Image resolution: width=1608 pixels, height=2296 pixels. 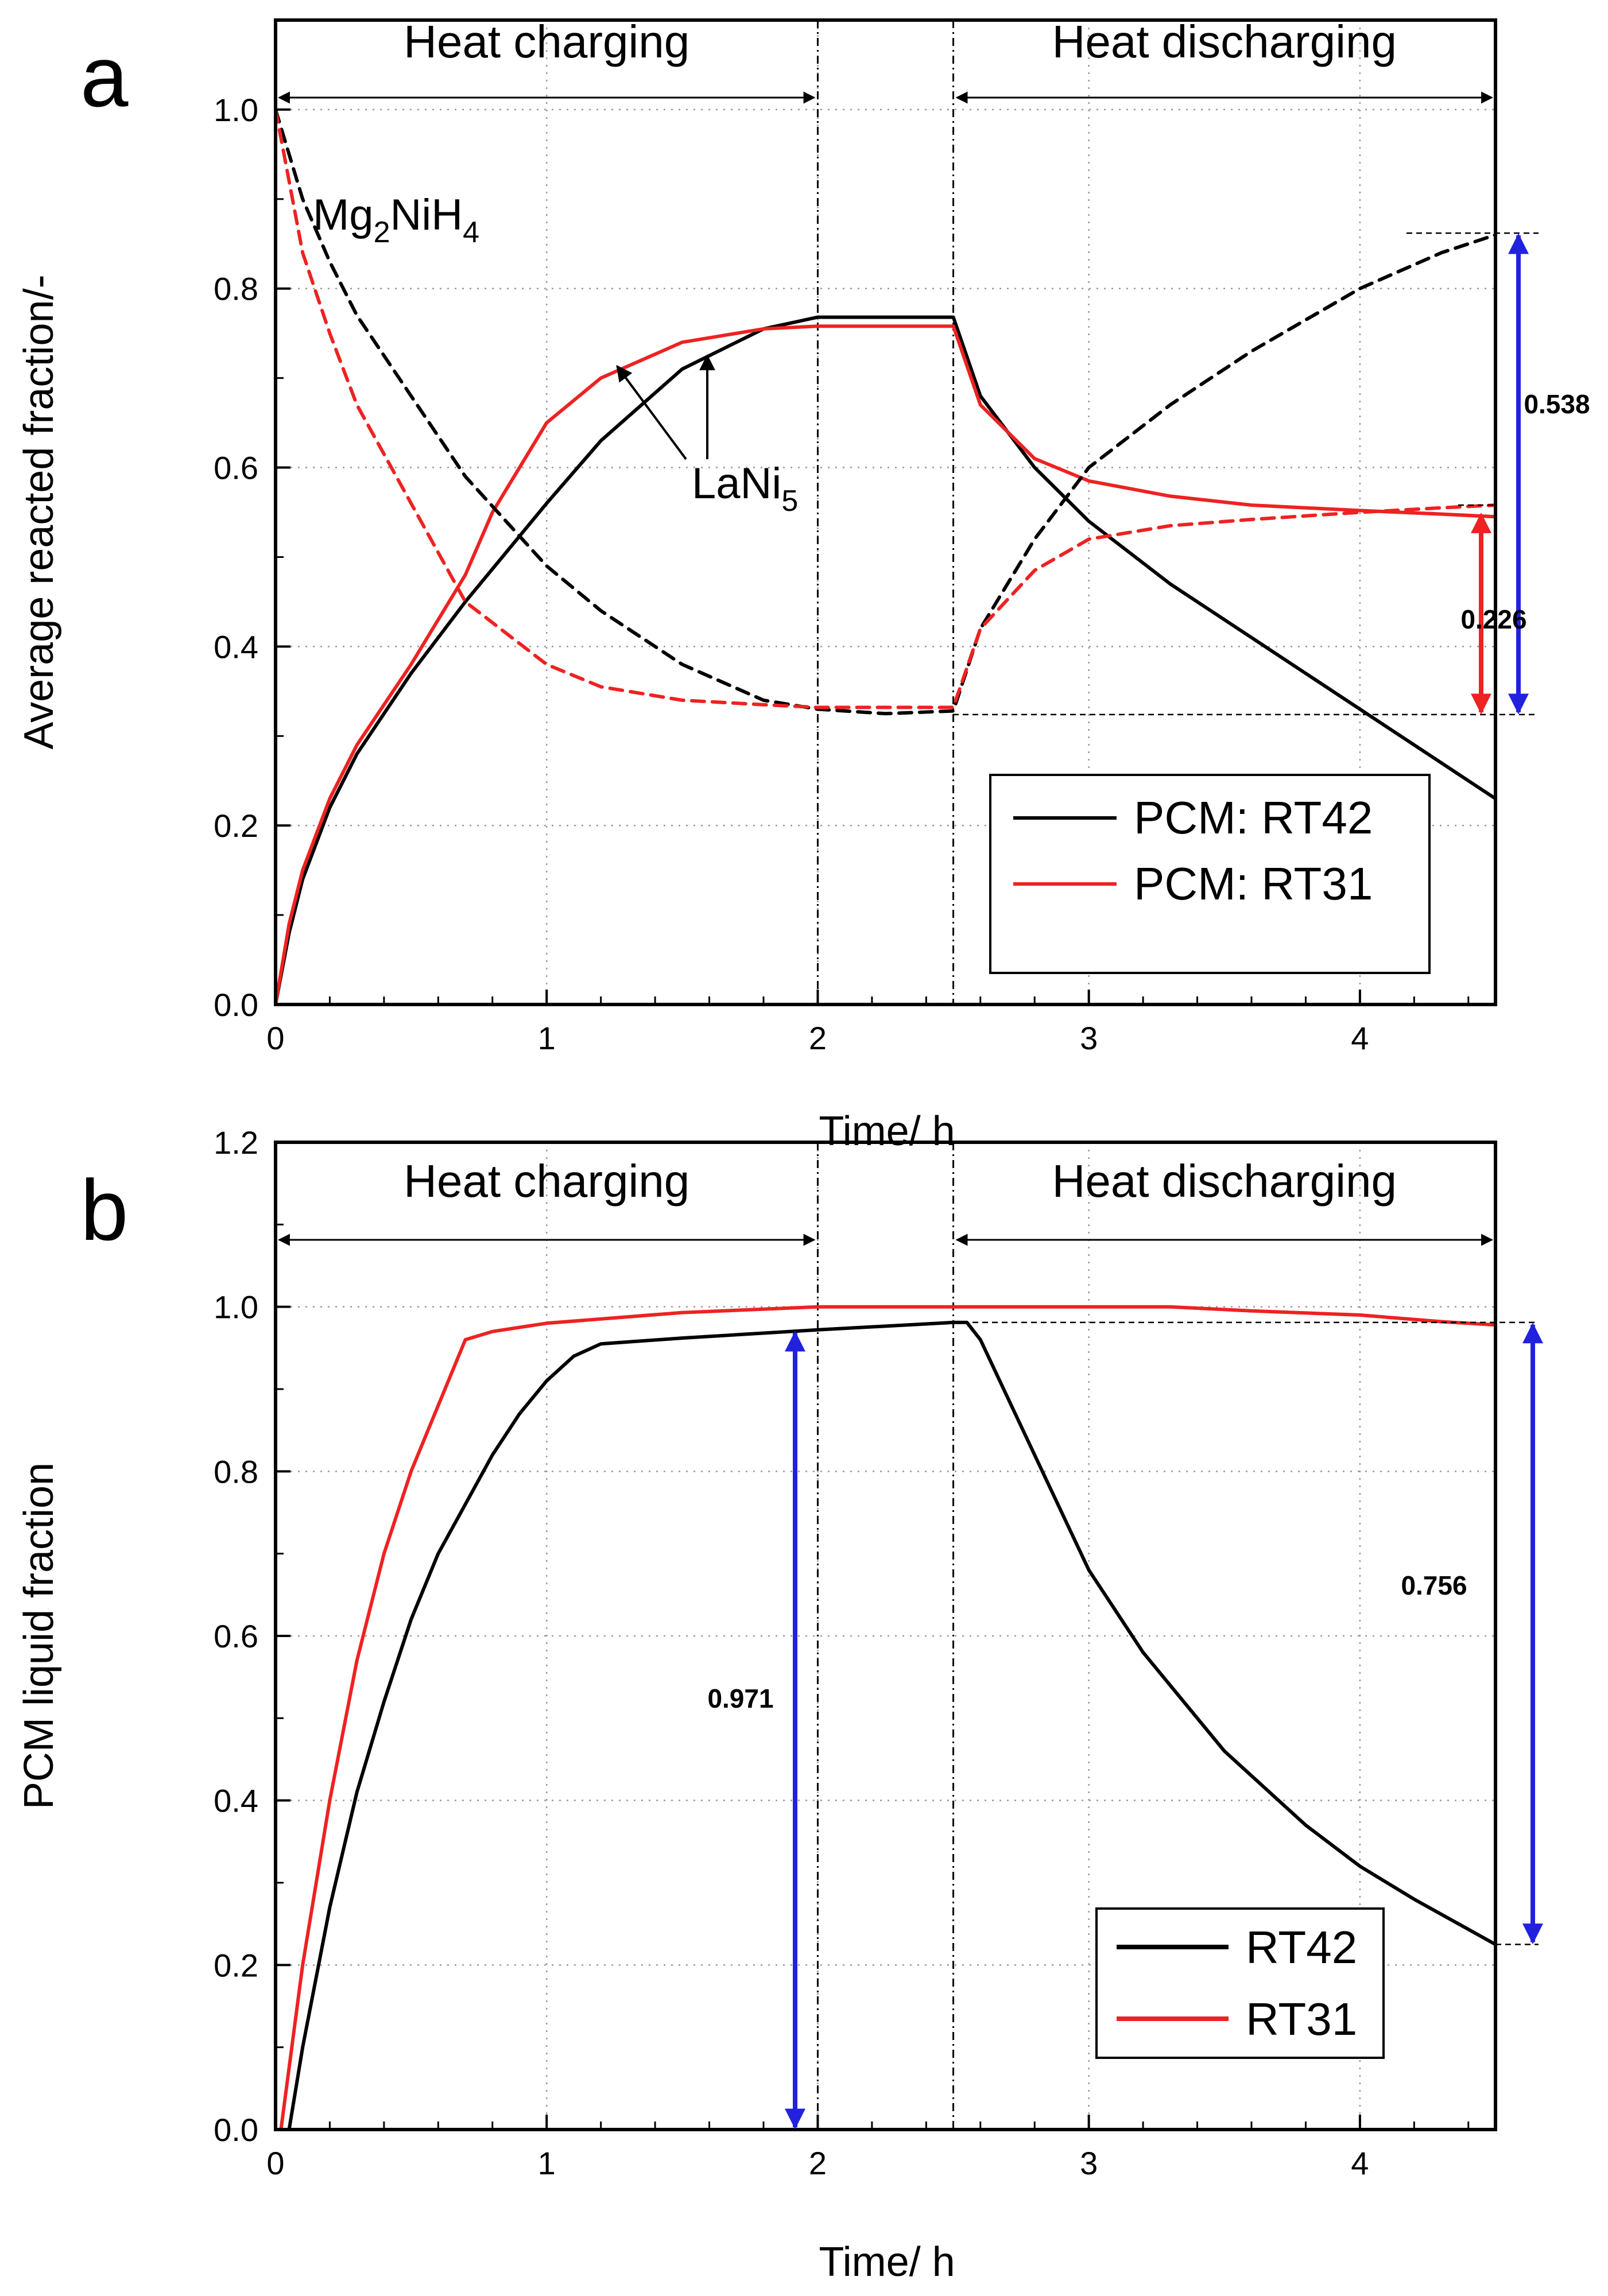 What do you see at coordinates (652, 412) in the screenshot?
I see `pointer-arrow-rt31` at bounding box center [652, 412].